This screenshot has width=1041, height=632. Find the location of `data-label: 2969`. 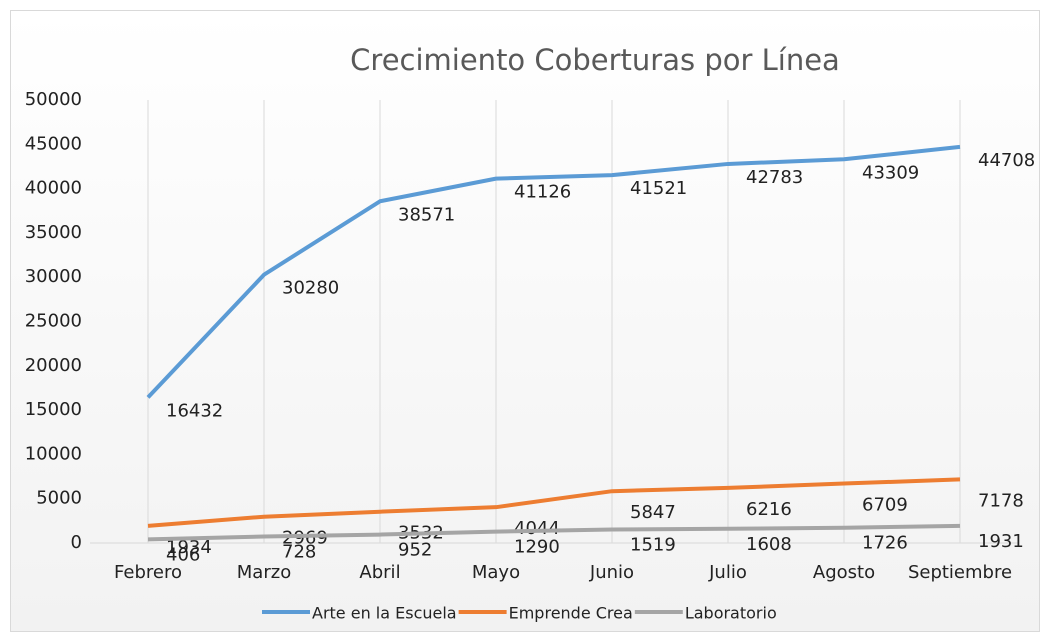

data-label: 2969 is located at coordinates (305, 538).